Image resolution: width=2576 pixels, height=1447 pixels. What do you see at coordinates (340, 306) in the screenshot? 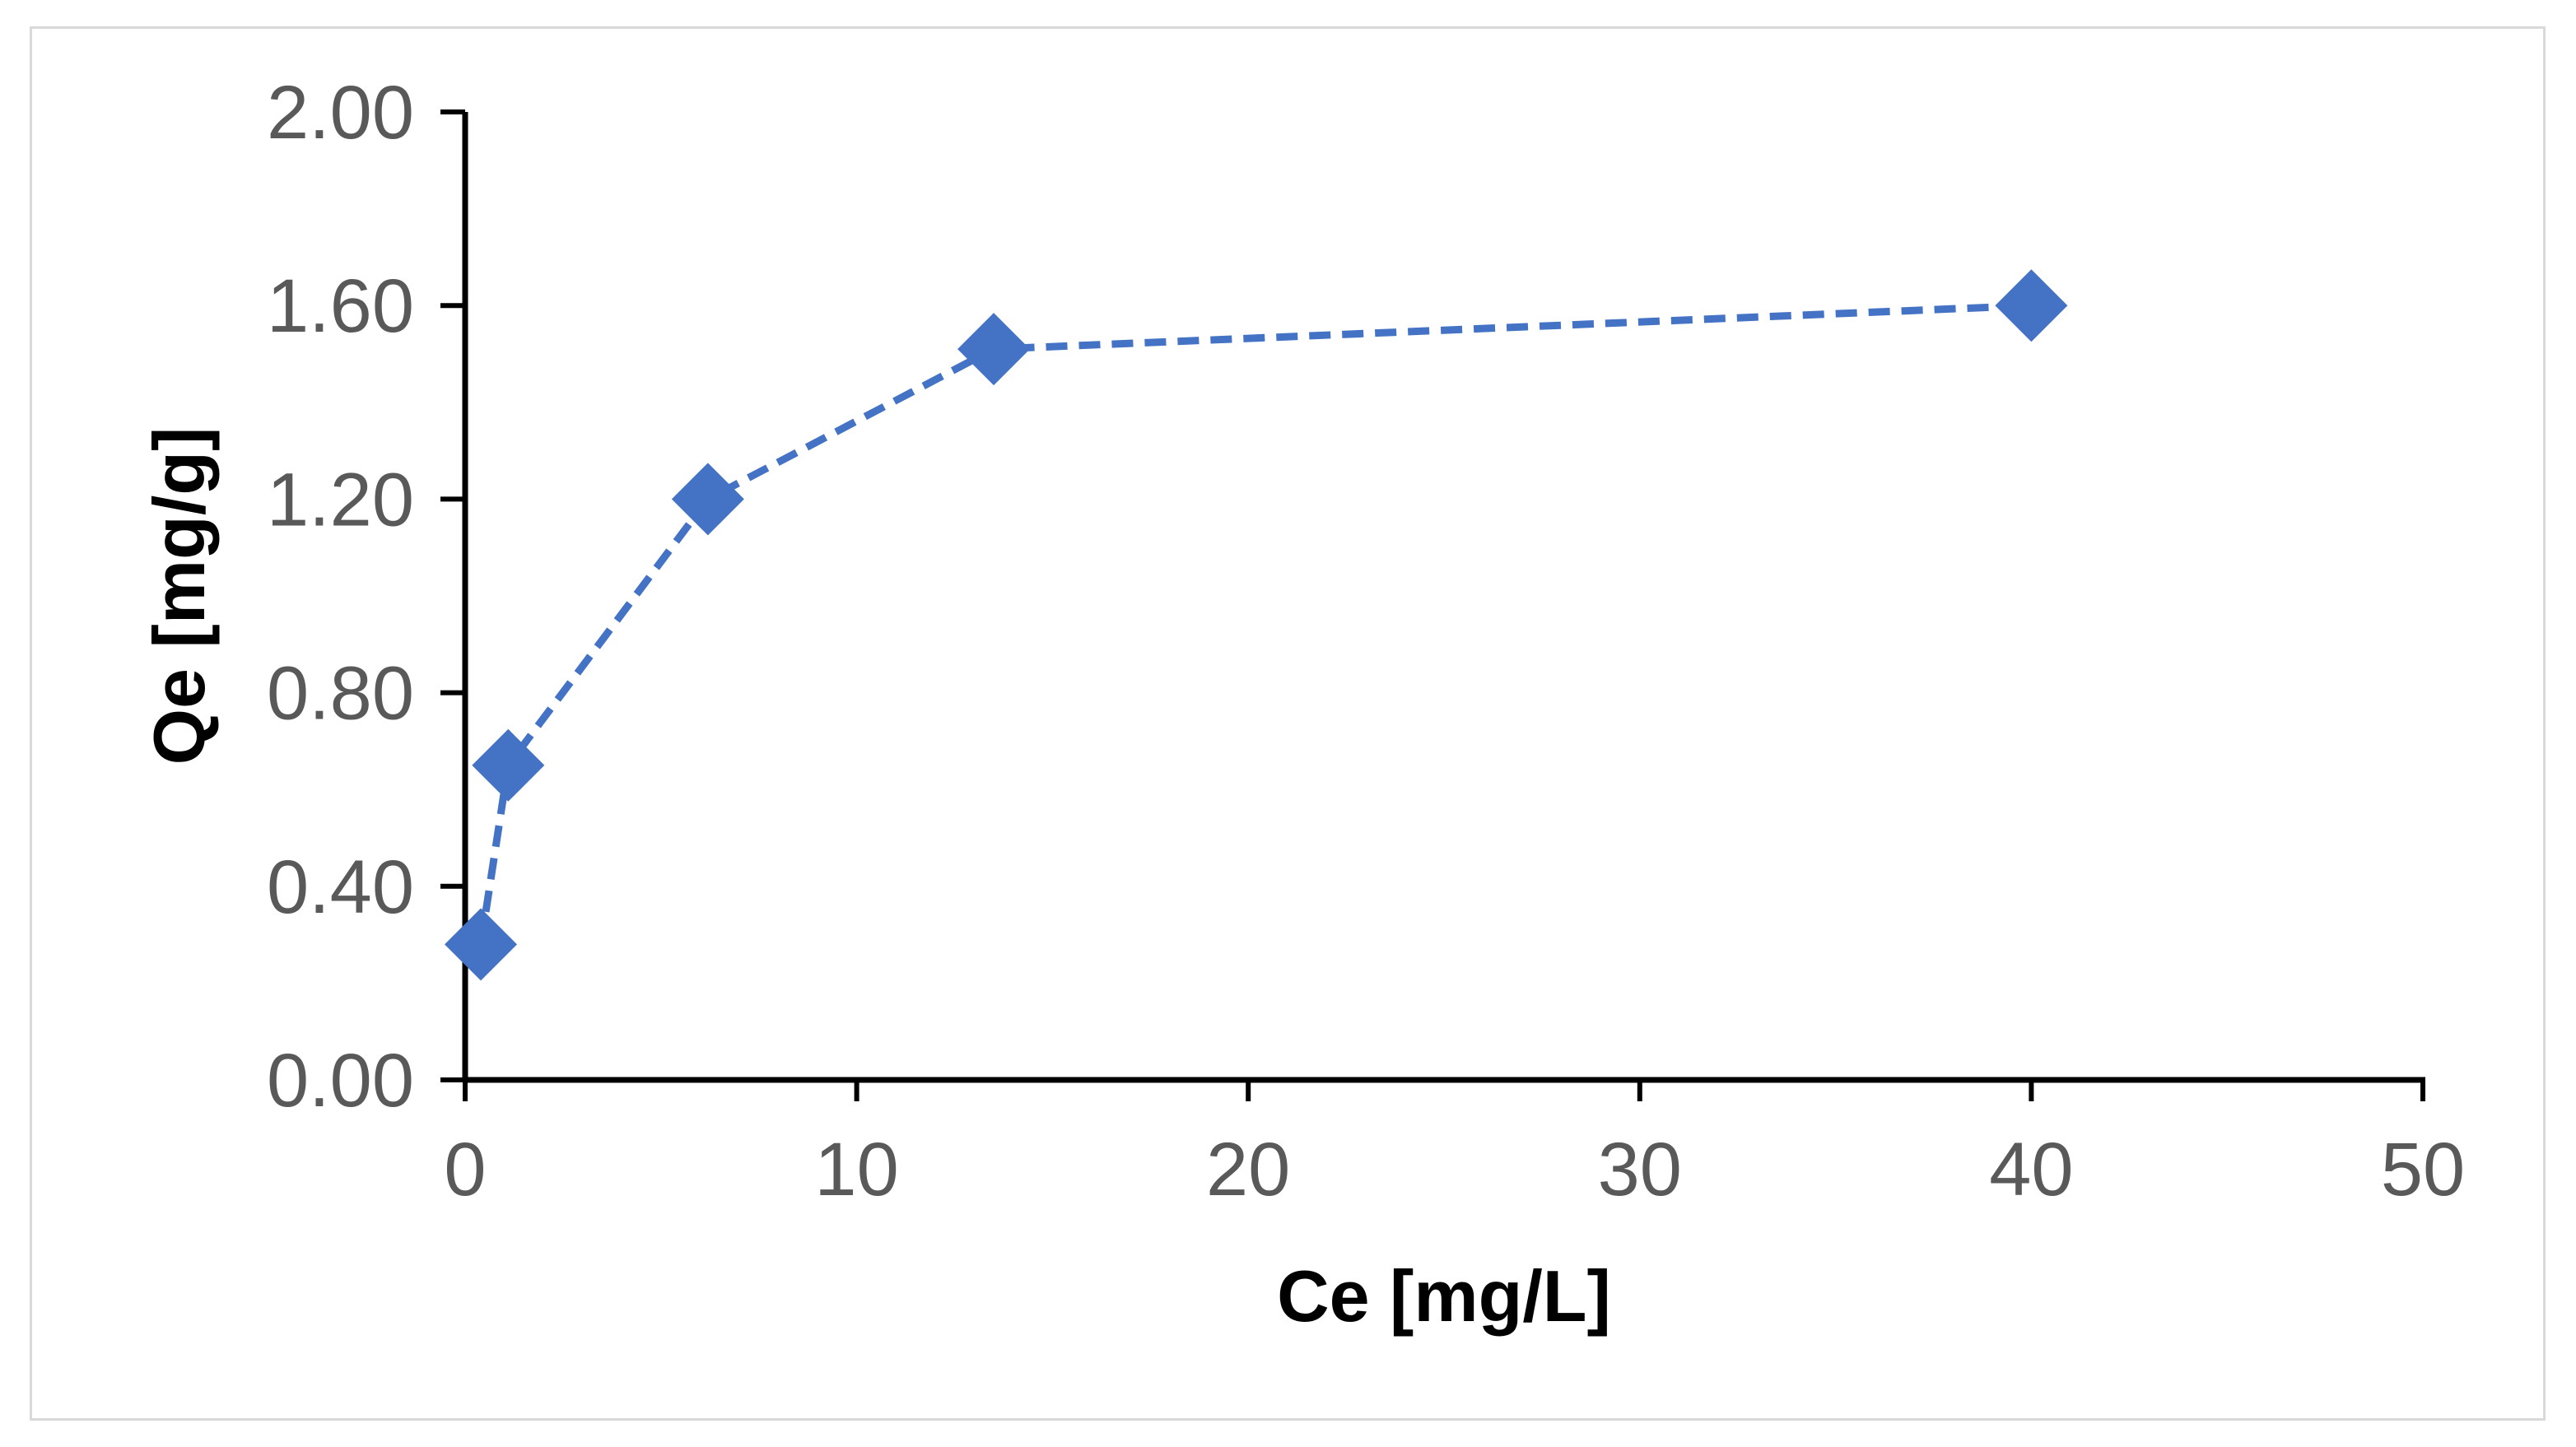
I see `y-tick-label: 1.60` at bounding box center [340, 306].